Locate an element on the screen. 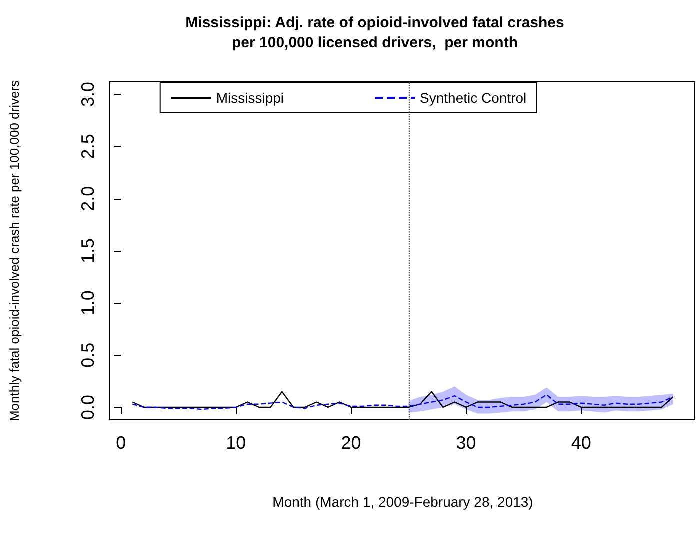 The width and height of the screenshot is (697, 540). legend-label: Synthetic Control is located at coordinates (473, 98).